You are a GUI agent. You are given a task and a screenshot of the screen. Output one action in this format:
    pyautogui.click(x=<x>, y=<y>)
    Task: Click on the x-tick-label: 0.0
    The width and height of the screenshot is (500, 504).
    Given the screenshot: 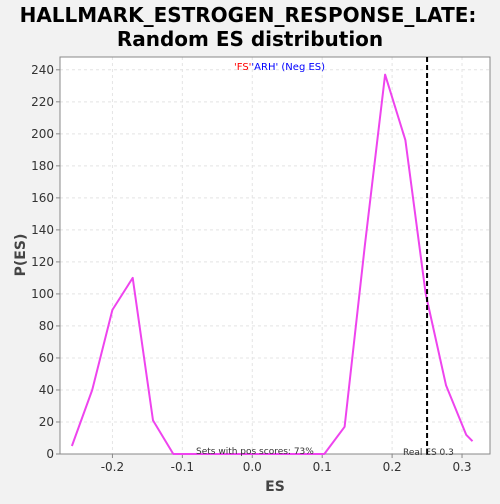 What is the action you would take?
    pyautogui.click(x=252, y=467)
    